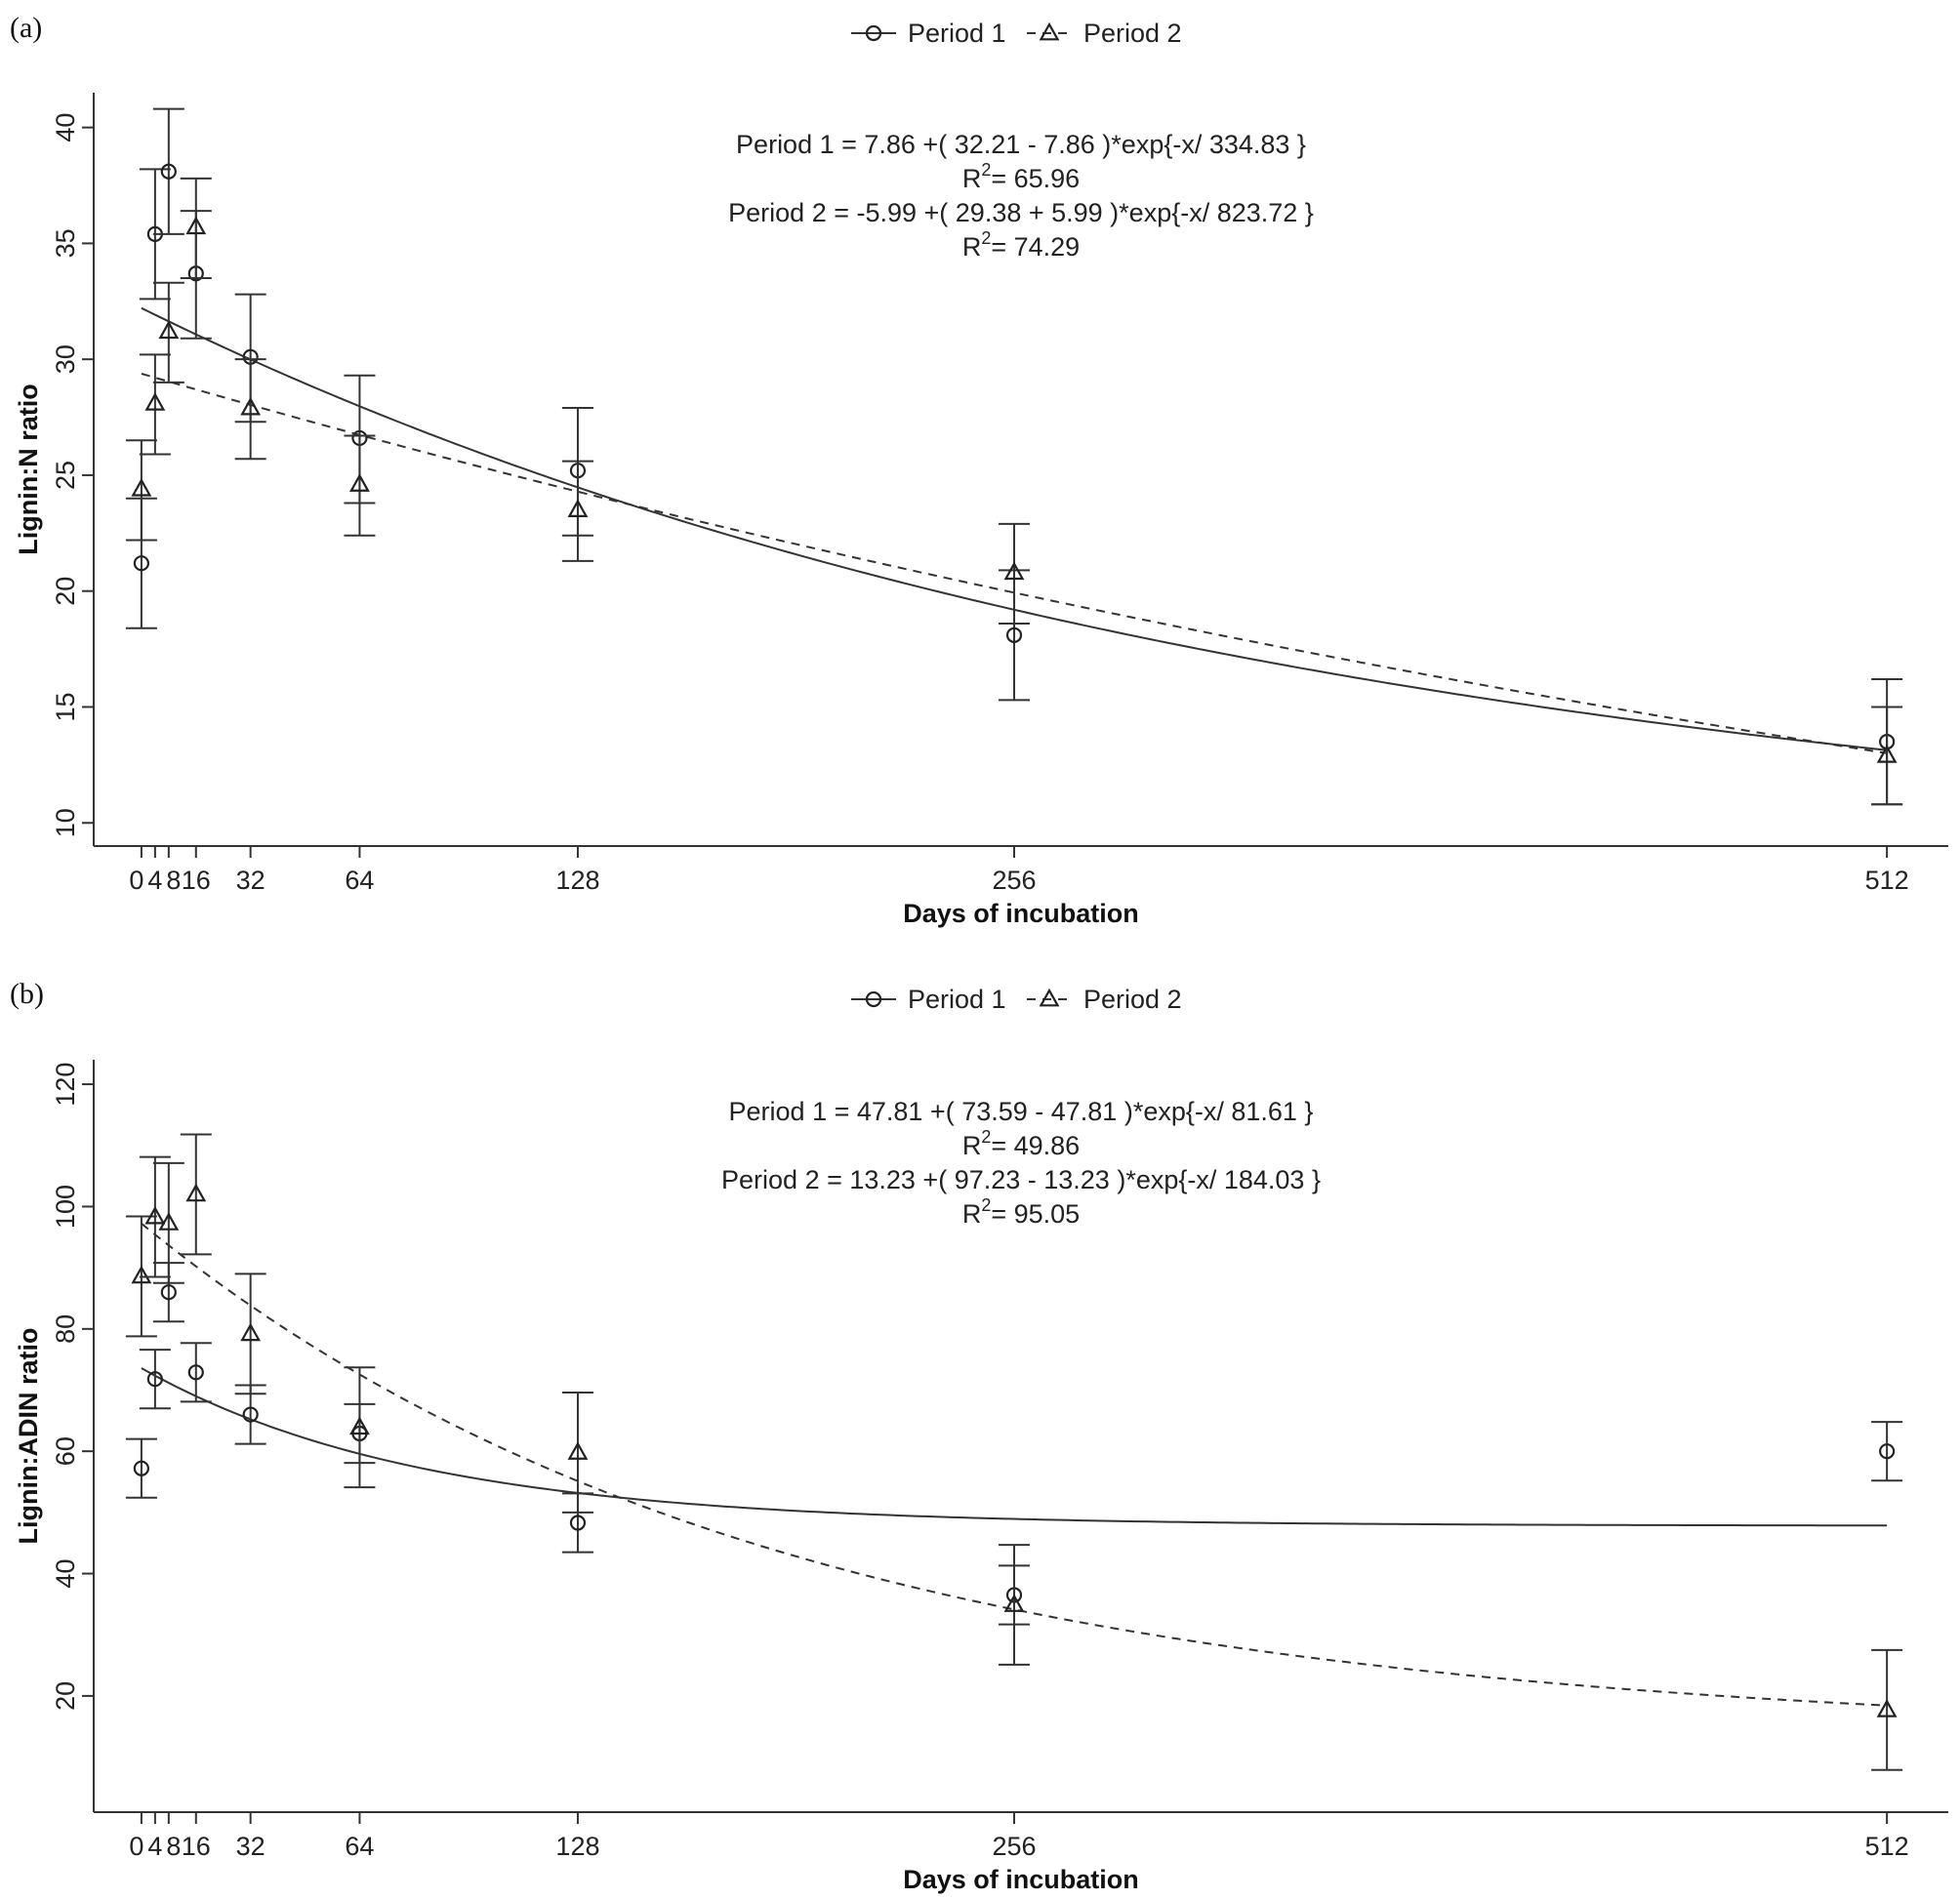 This screenshot has width=1960, height=1899. I want to click on r-squared-value: = 95.05, so click(1036, 1214).